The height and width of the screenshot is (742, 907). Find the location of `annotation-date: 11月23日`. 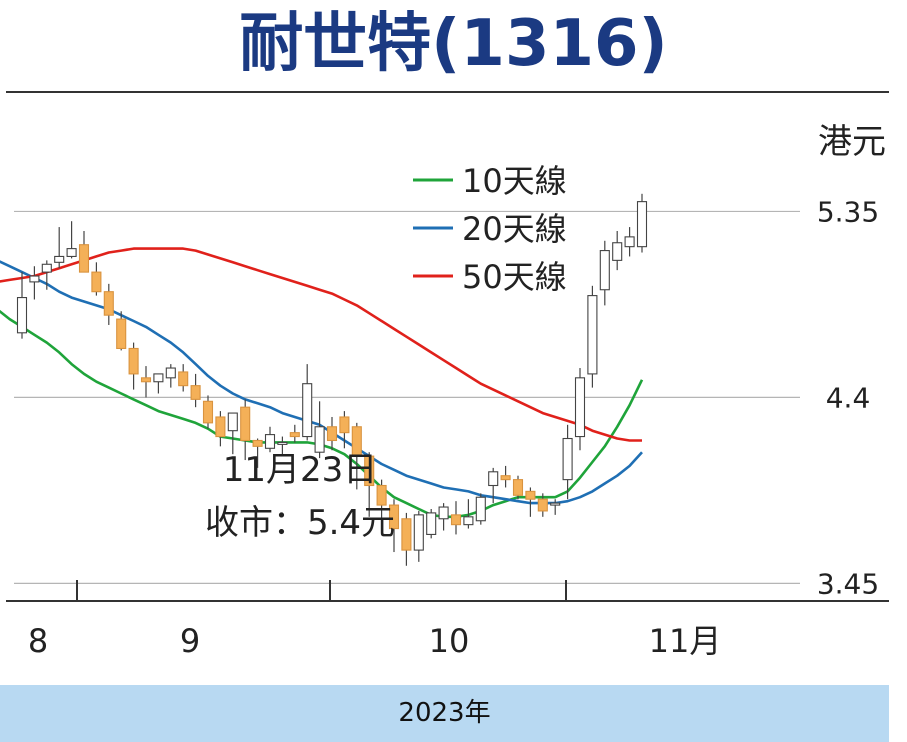

annotation-date: 11月23日 is located at coordinates (300, 470).